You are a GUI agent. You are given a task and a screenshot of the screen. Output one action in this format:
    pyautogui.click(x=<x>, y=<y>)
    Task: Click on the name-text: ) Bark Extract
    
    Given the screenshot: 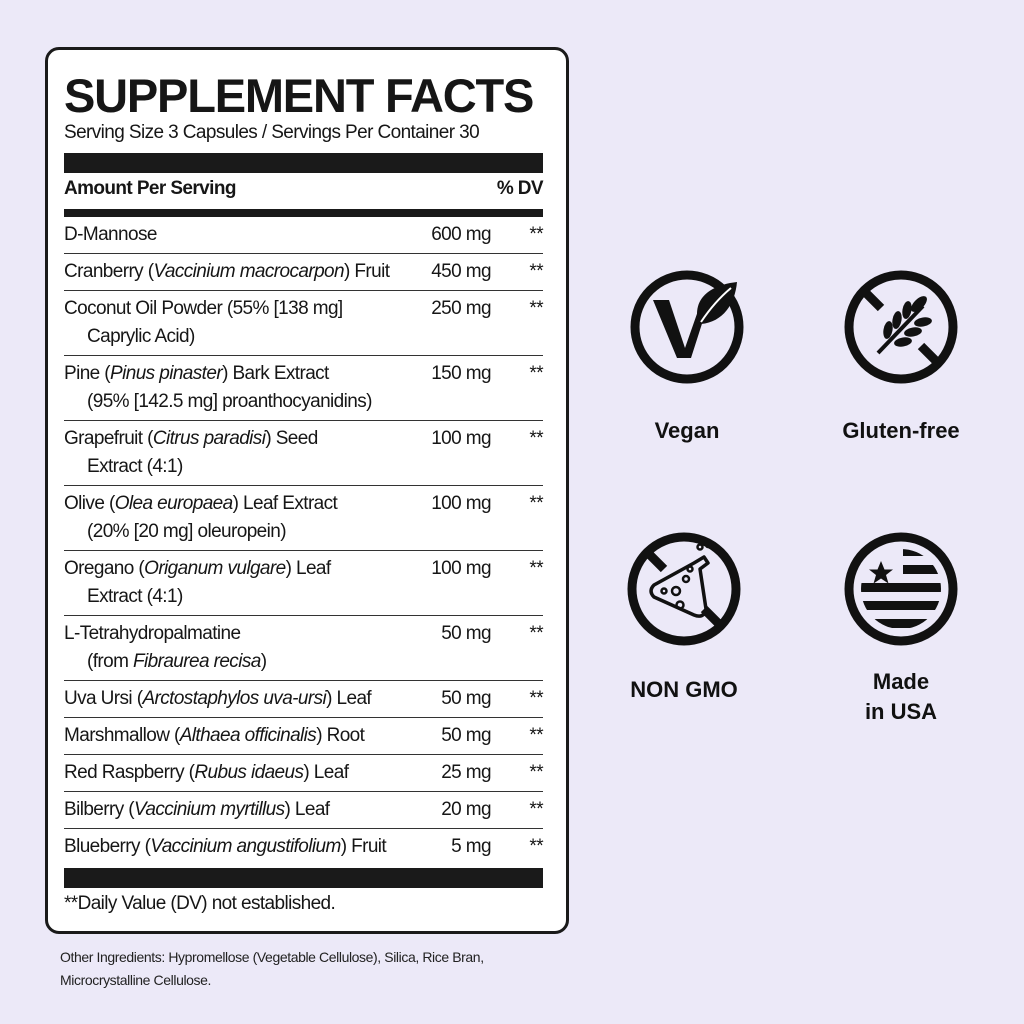 What is the action you would take?
    pyautogui.click(x=275, y=373)
    